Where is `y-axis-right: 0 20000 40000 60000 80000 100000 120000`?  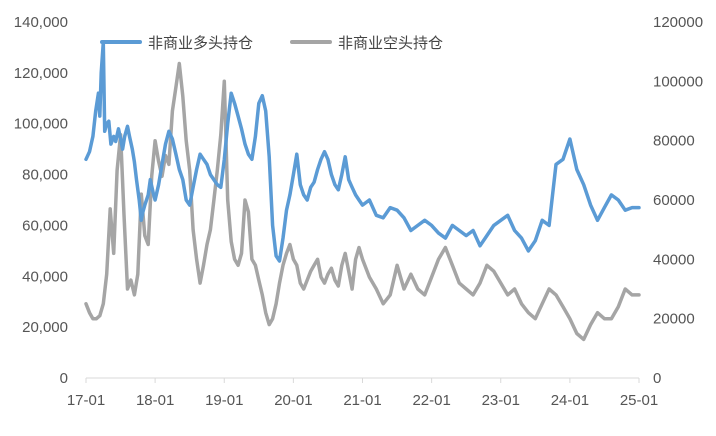 y-axis-right: 0 20000 40000 60000 80000 100000 120000 is located at coordinates (678, 200).